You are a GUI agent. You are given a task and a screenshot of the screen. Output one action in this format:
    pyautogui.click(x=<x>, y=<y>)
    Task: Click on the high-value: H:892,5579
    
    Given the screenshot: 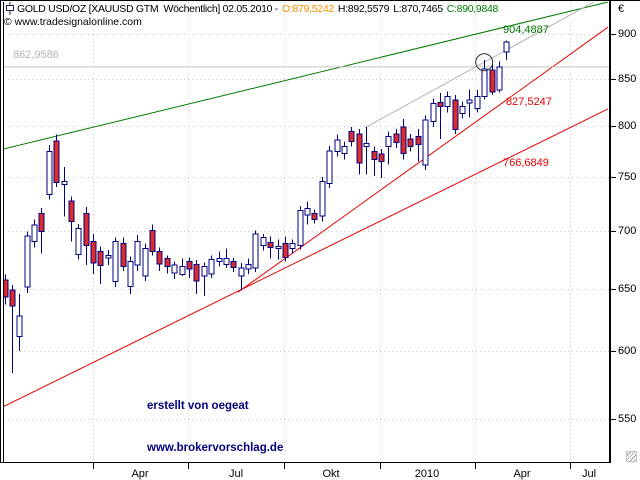 What is the action you would take?
    pyautogui.click(x=363, y=9)
    